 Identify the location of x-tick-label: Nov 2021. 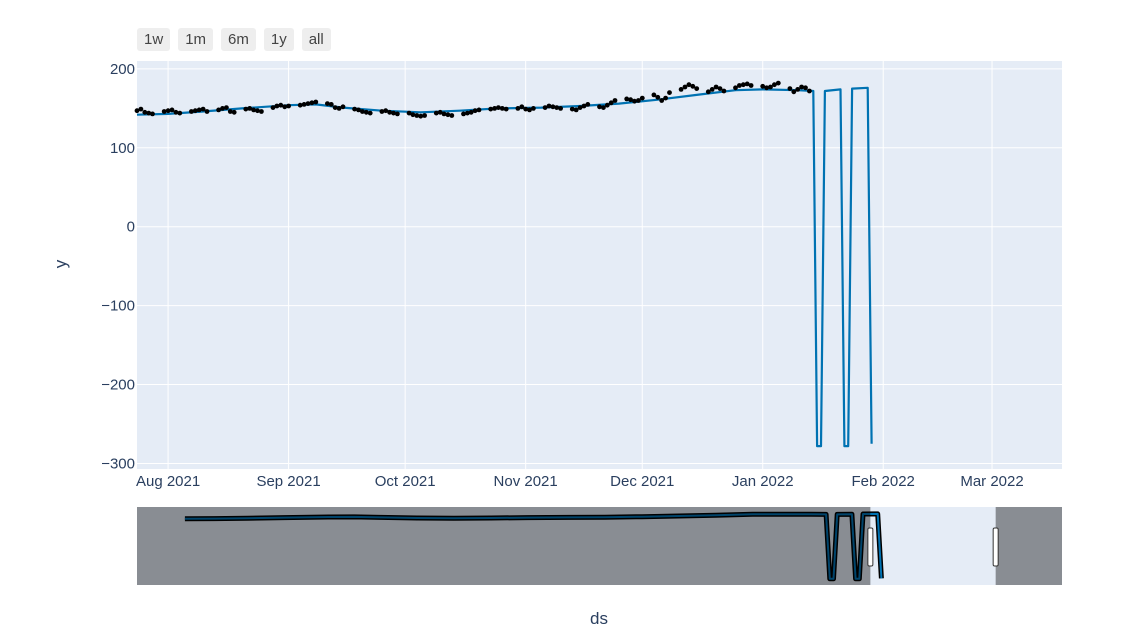
(526, 481).